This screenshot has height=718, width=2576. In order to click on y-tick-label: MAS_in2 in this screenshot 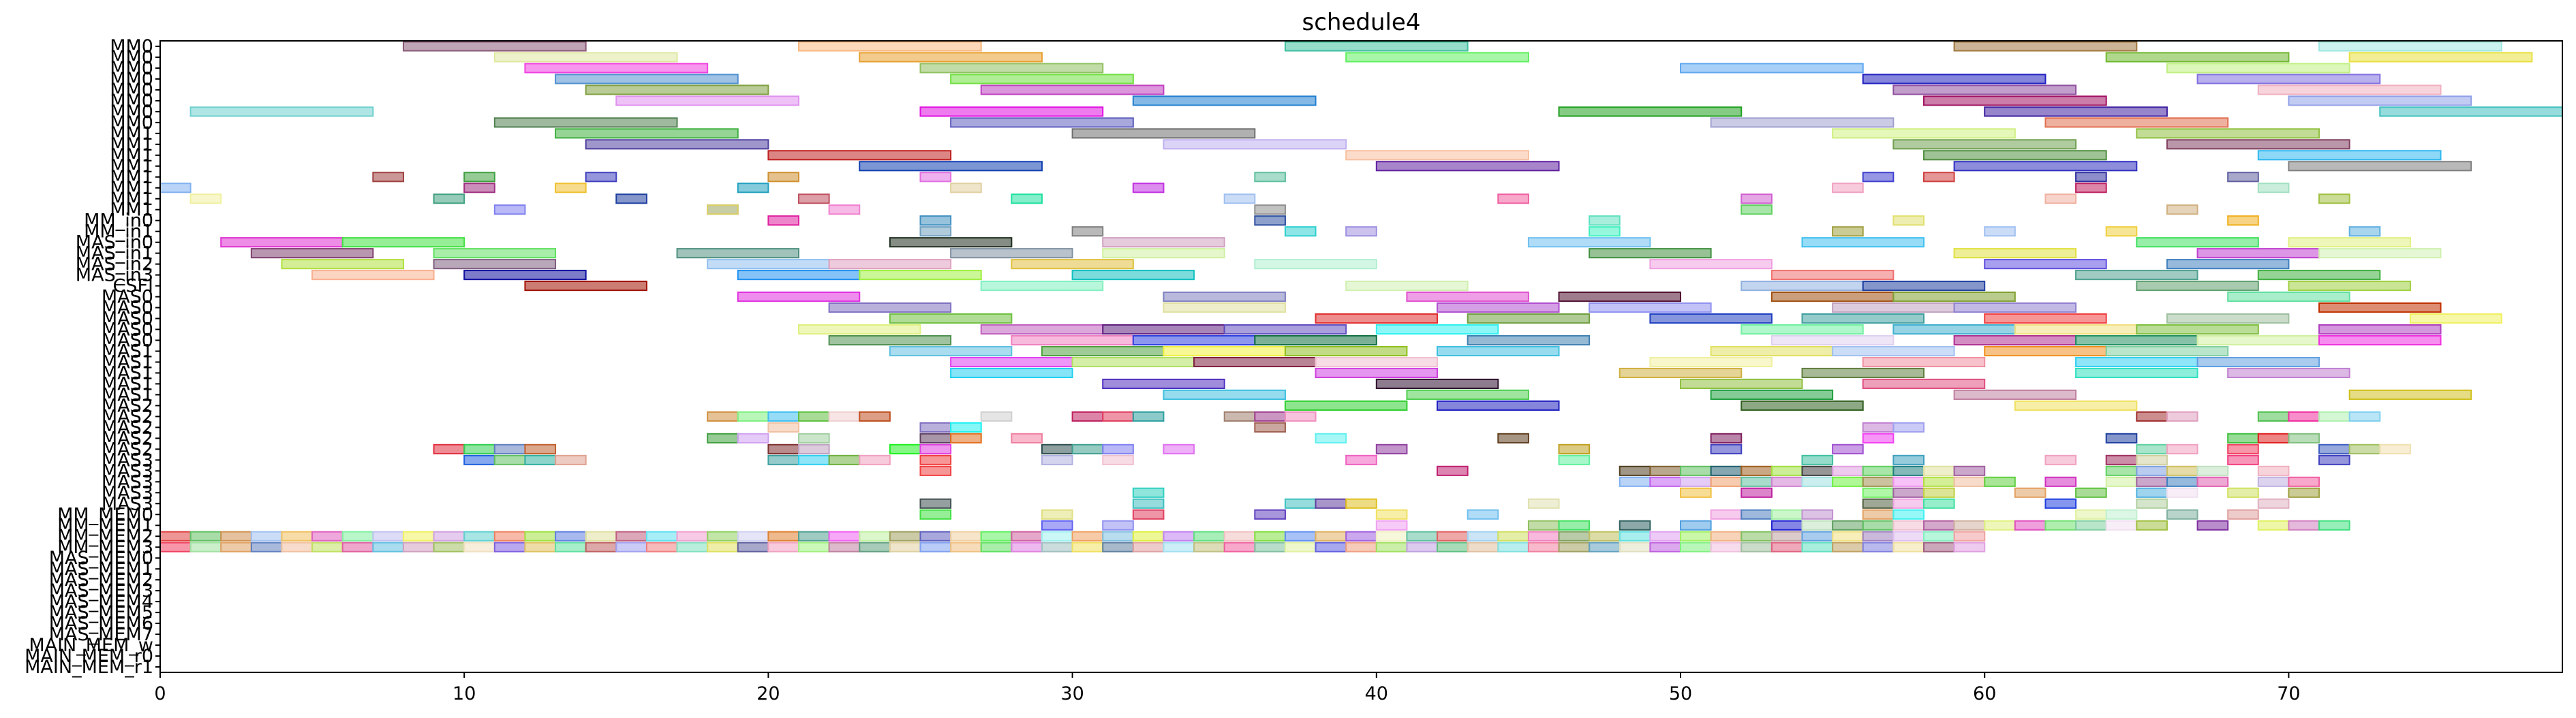, I will do `click(114, 265)`.